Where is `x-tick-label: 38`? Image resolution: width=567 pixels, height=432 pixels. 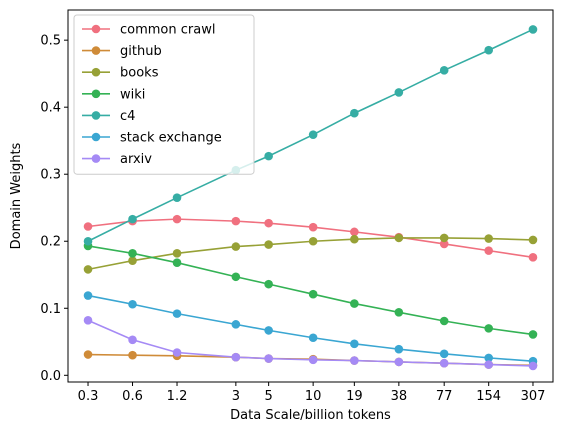 x-tick-label: 38 is located at coordinates (399, 396).